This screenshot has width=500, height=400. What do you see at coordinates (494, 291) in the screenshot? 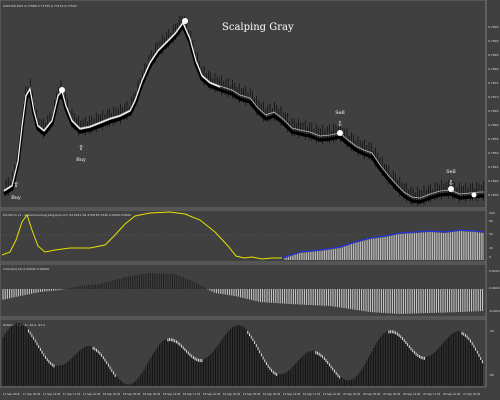
I see `histogram-axis: 0.0010 0.0000 -0.0010` at bounding box center [494, 291].